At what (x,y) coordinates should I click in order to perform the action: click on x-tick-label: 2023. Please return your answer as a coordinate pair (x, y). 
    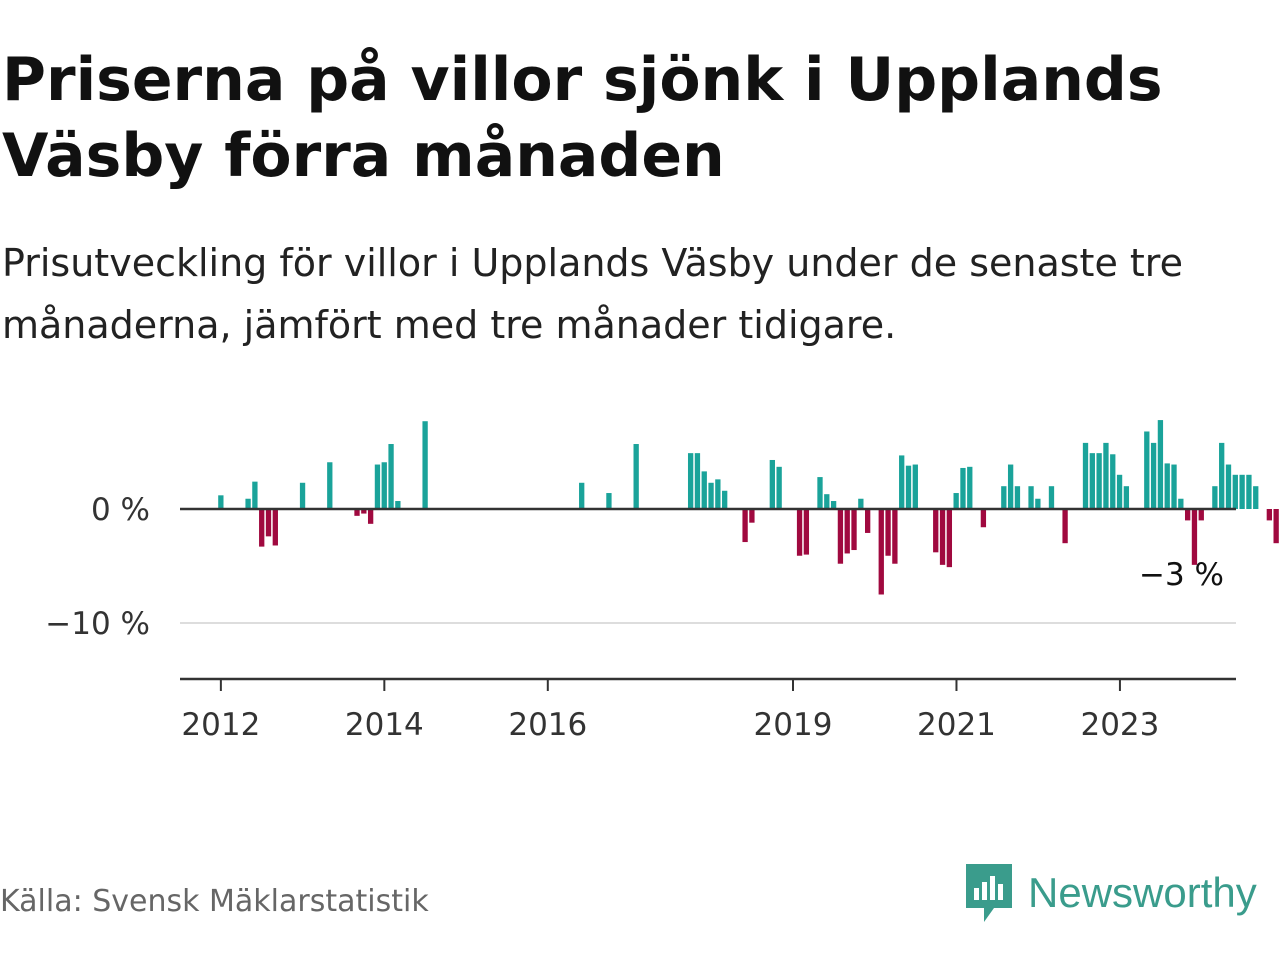
    Looking at the image, I should click on (1119, 725).